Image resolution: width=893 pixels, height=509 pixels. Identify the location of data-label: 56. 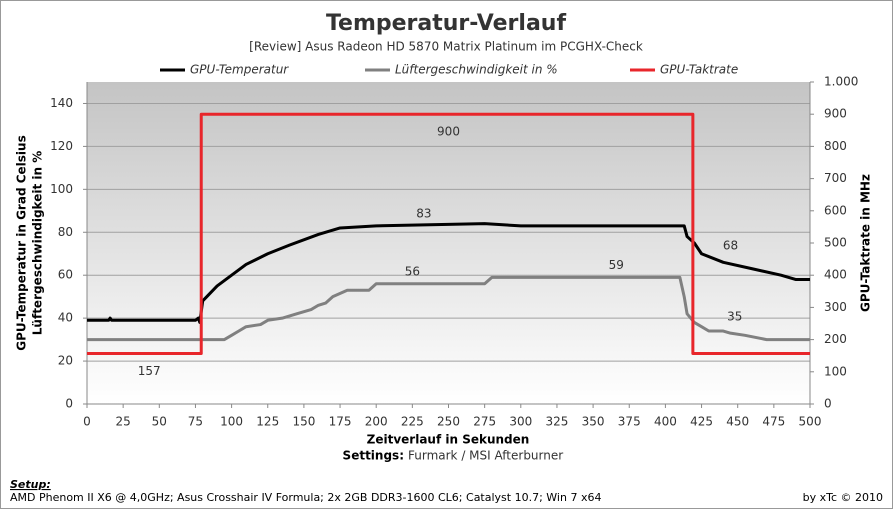
(412, 271).